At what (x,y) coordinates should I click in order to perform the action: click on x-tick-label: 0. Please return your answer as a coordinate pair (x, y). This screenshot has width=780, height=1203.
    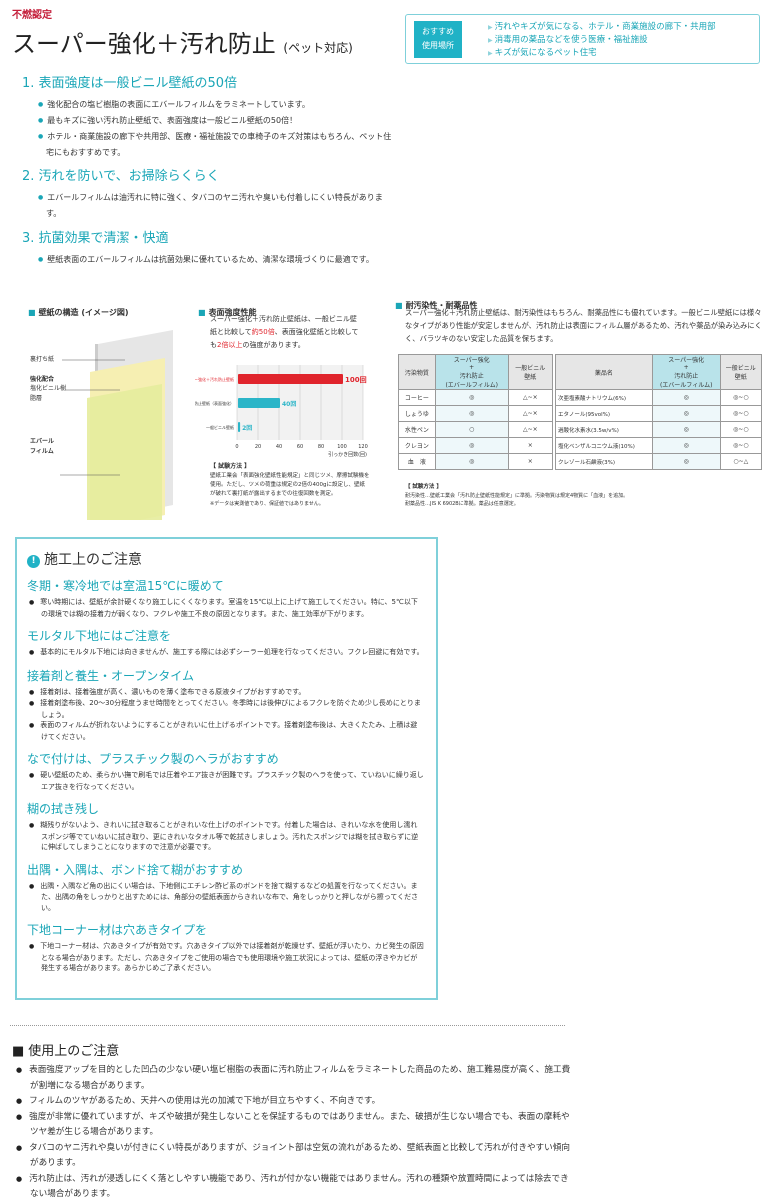
    Looking at the image, I should click on (236, 447).